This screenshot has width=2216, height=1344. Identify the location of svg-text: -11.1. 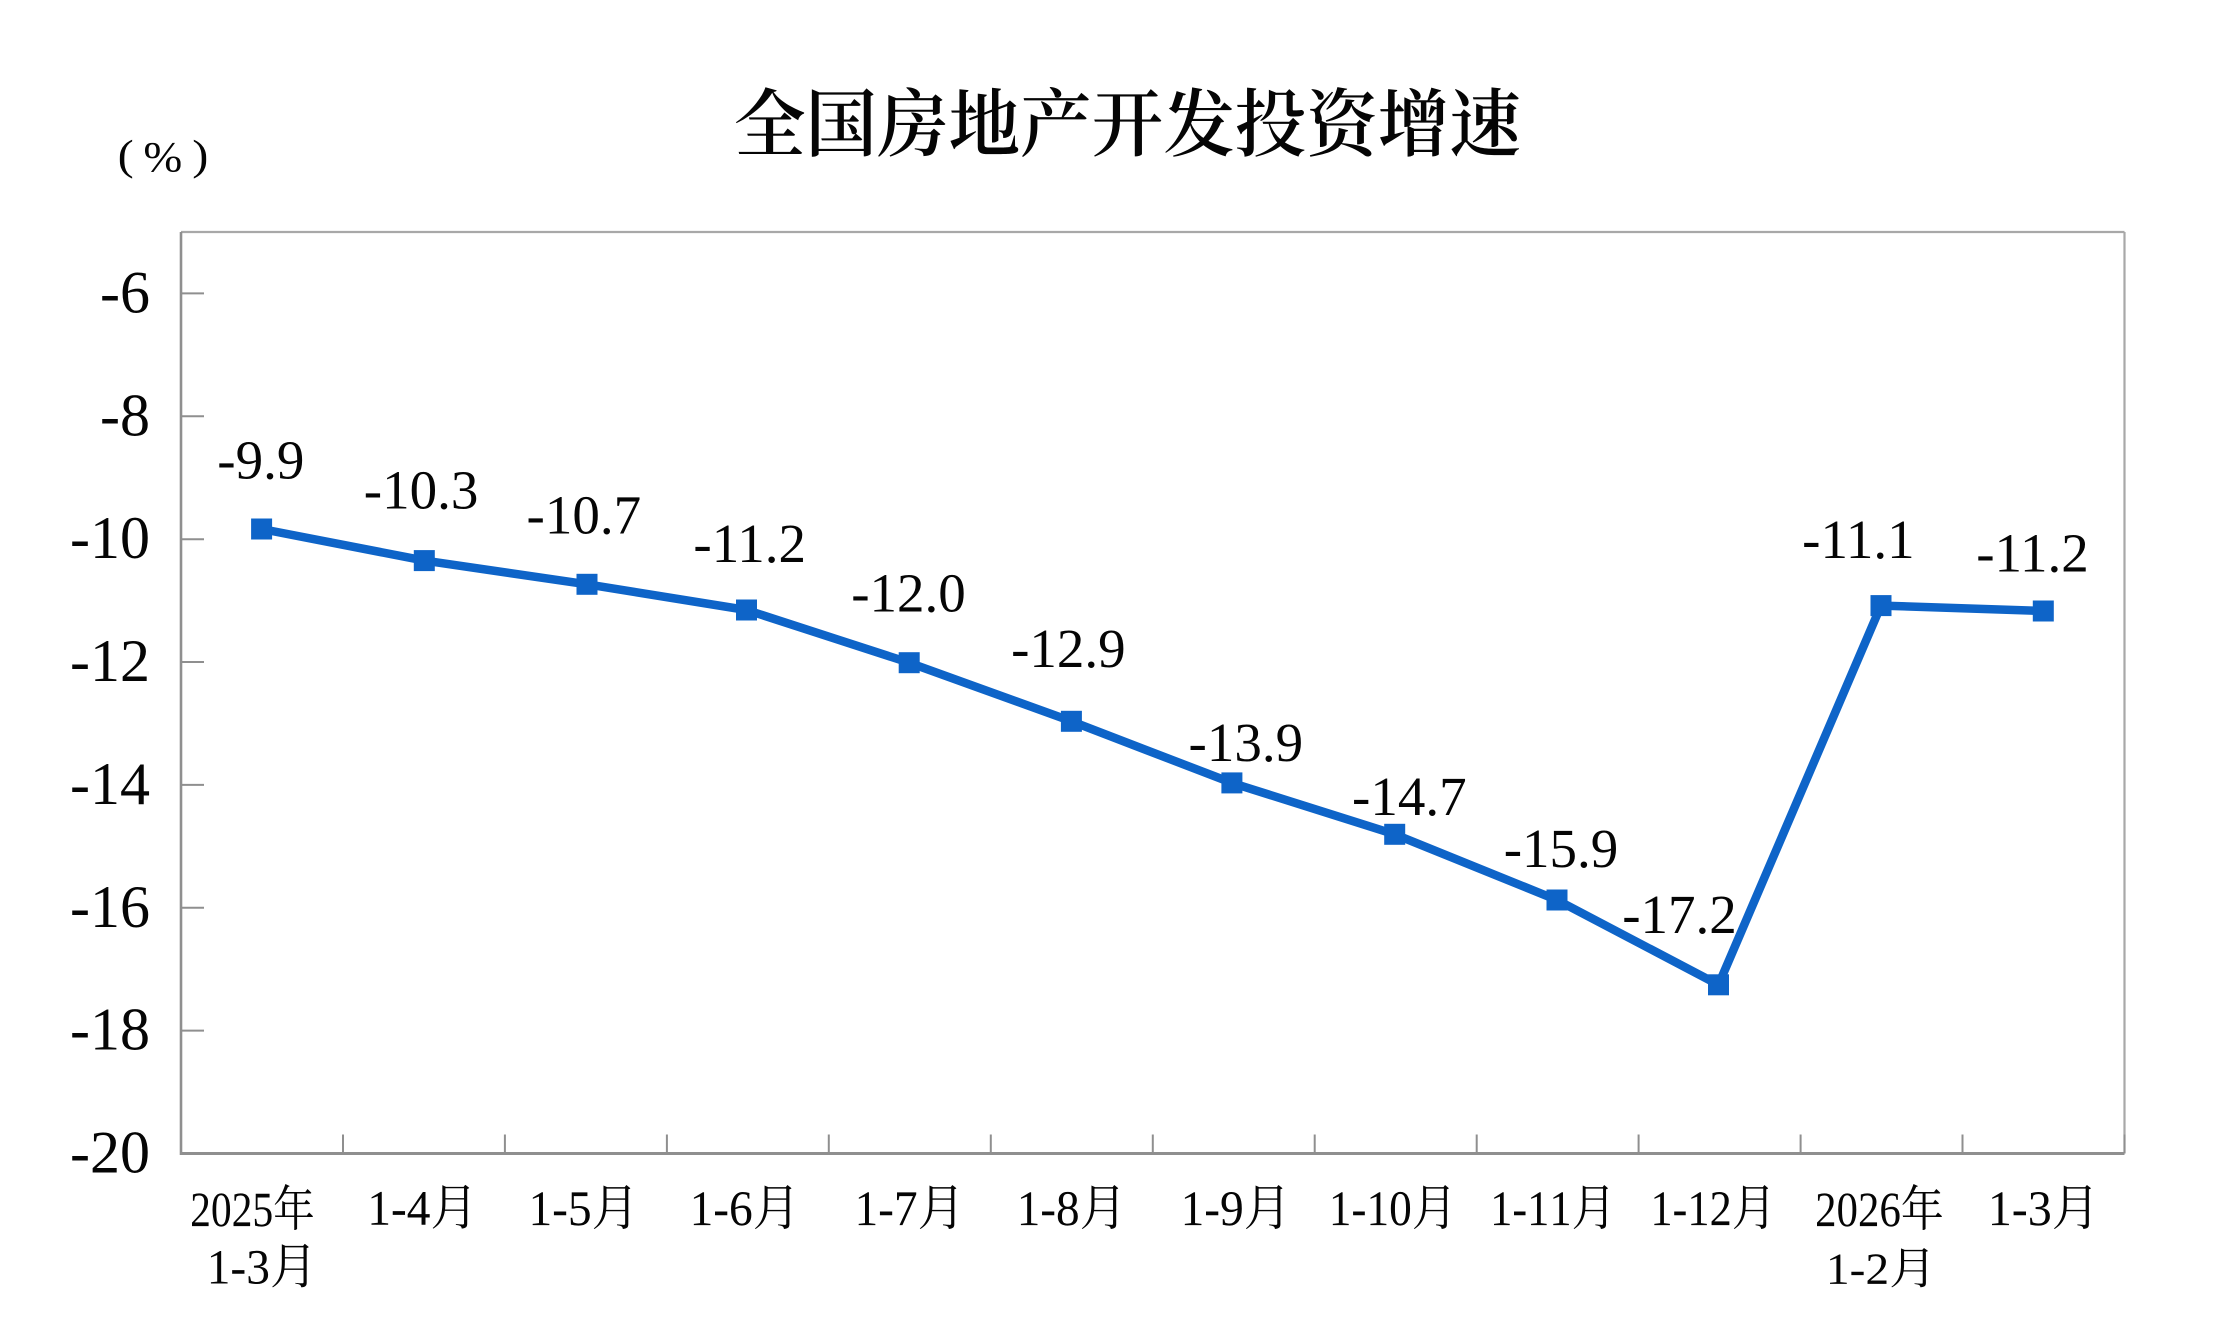
(1858, 539).